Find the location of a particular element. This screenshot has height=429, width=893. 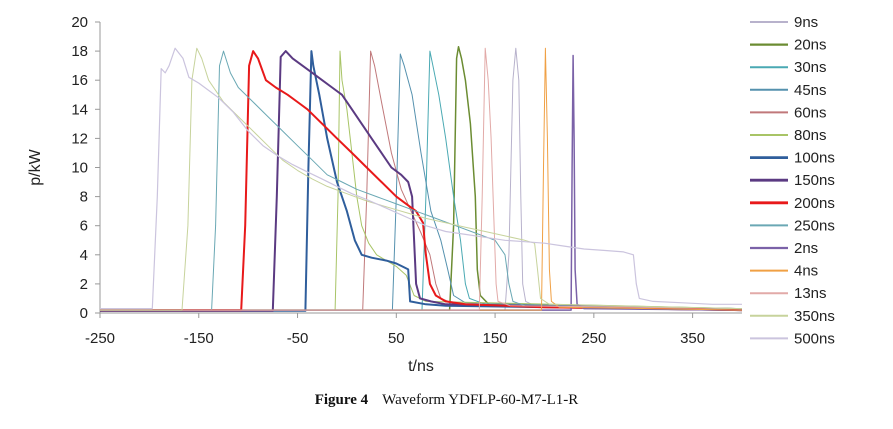

y-tick-label: 10 is located at coordinates (79, 168).